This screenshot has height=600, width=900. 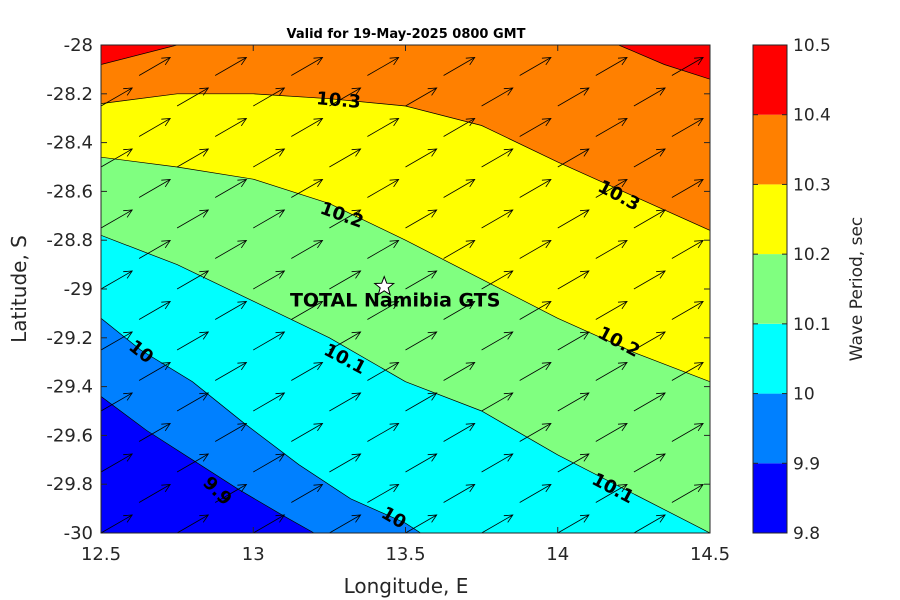 What do you see at coordinates (69, 387) in the screenshot?
I see `y-tick-label: -29.4` at bounding box center [69, 387].